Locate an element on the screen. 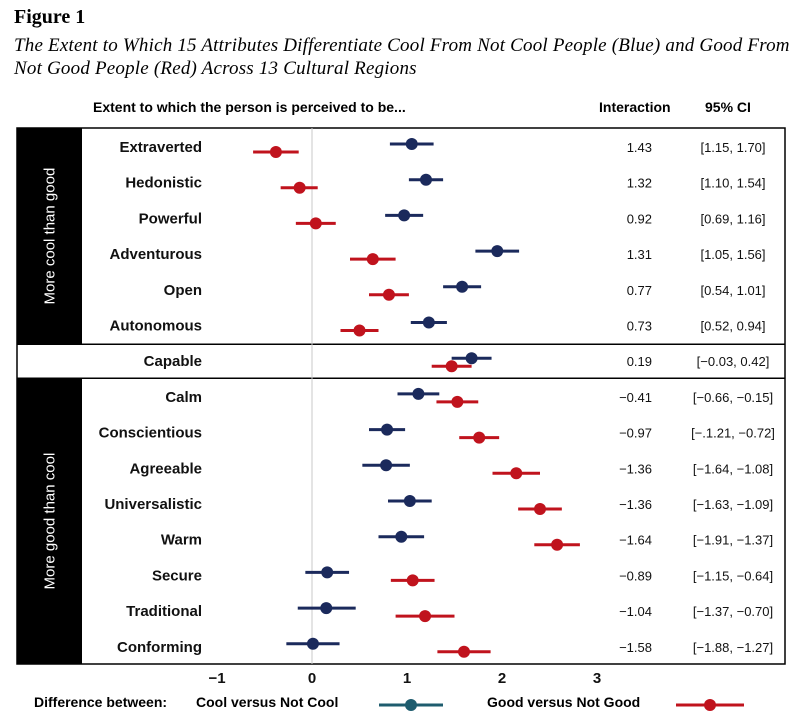 The height and width of the screenshot is (720, 800). attribute-label: Adventurous is located at coordinates (155, 254).